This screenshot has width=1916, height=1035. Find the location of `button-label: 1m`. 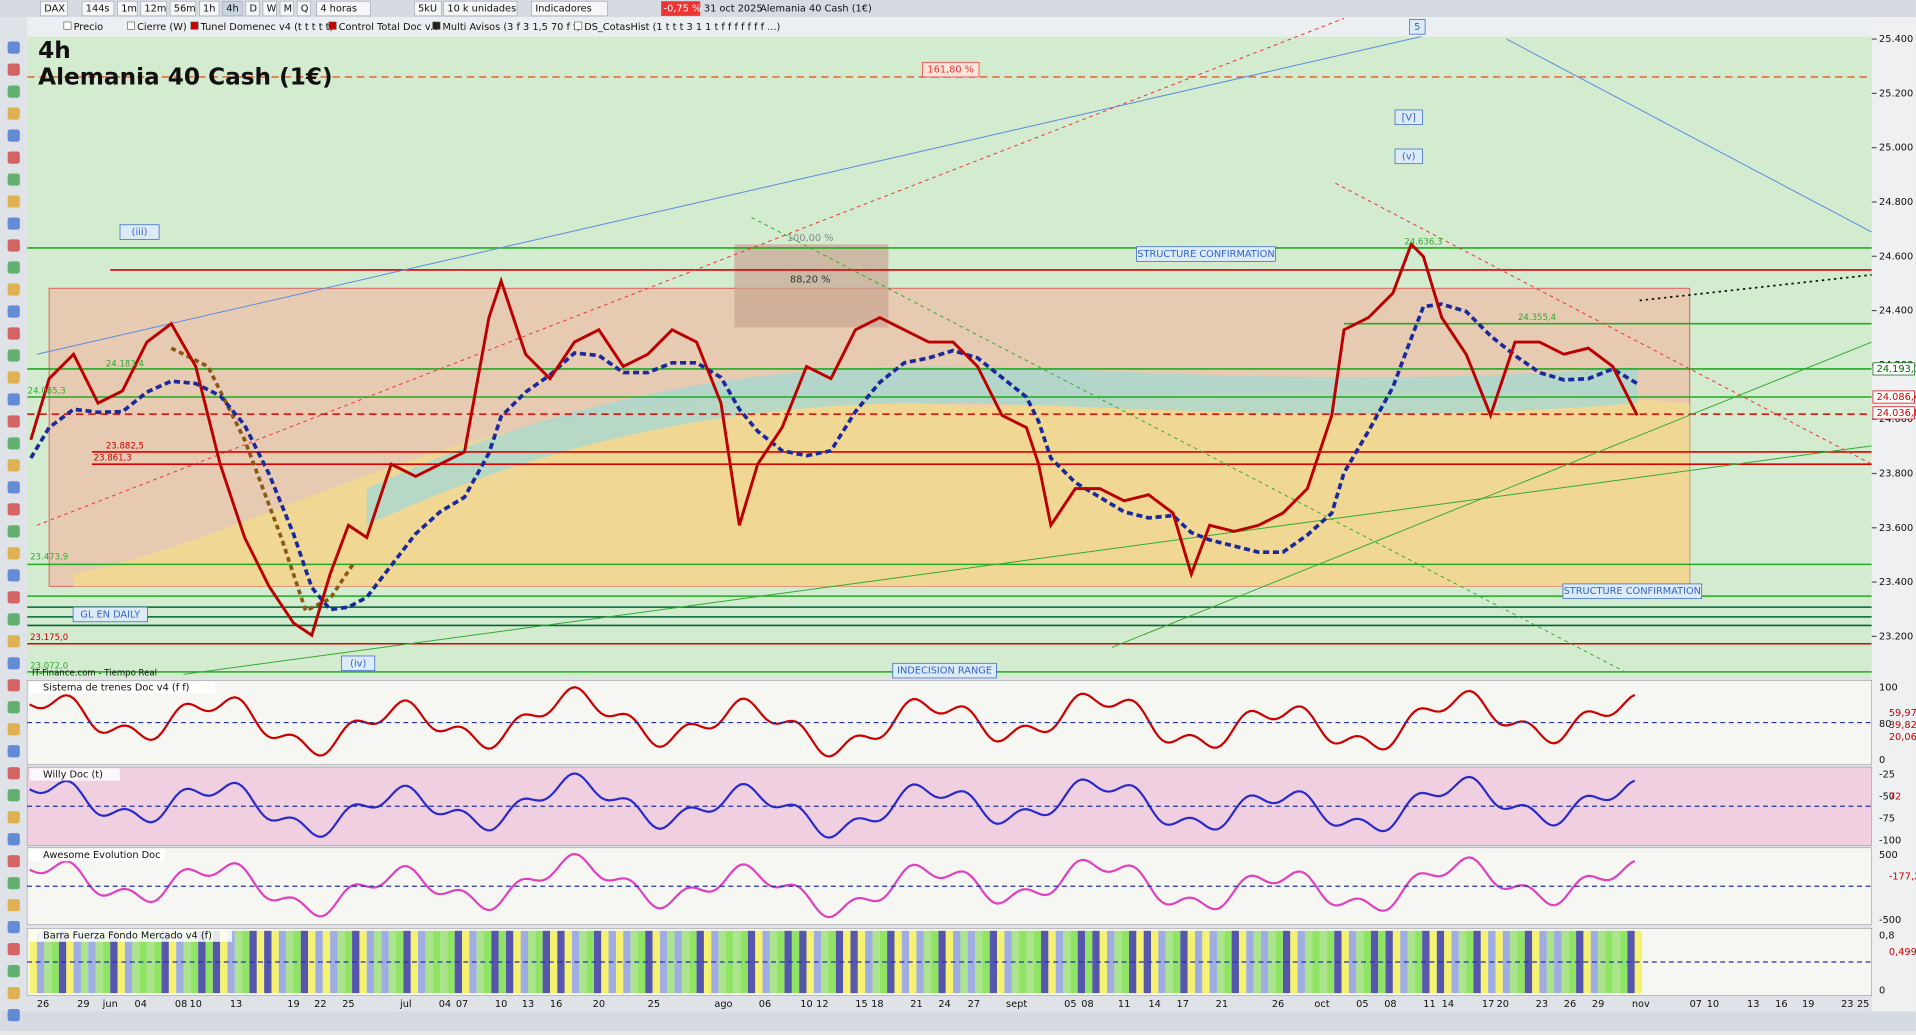

button-label: 1m is located at coordinates (129, 9).